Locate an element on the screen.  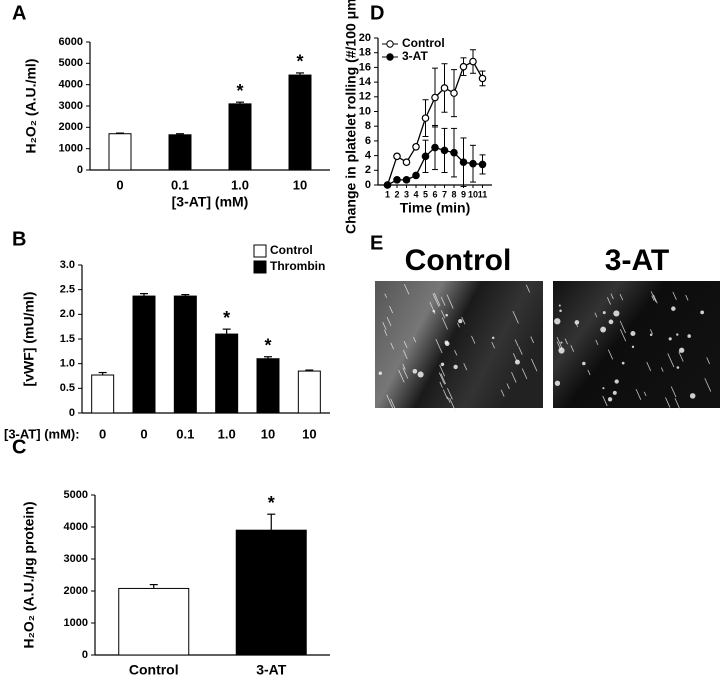
legend-swatch is located at coordinates (260, 267).